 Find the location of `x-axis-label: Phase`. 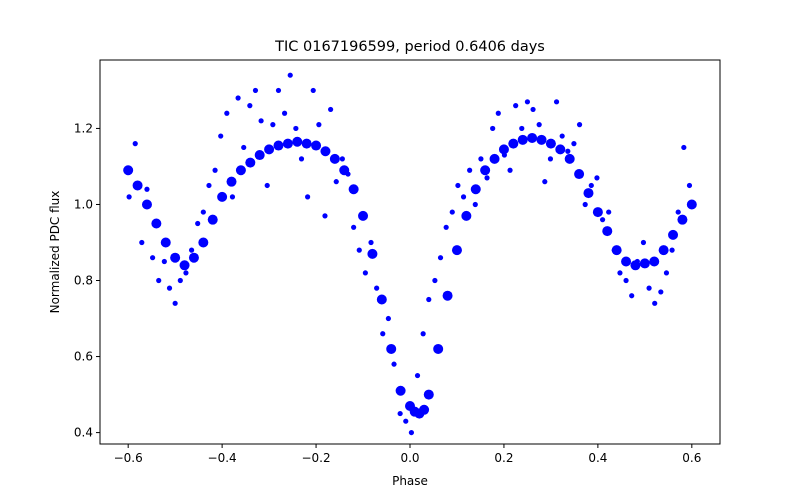

x-axis-label: Phase is located at coordinates (410, 481).